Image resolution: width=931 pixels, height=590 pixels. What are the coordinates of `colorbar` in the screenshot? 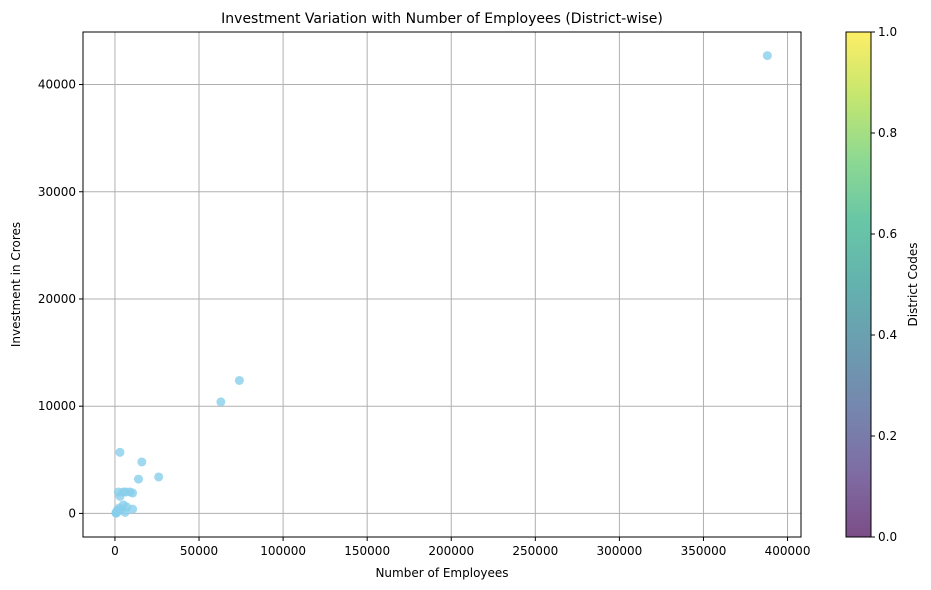 It's located at (858, 284).